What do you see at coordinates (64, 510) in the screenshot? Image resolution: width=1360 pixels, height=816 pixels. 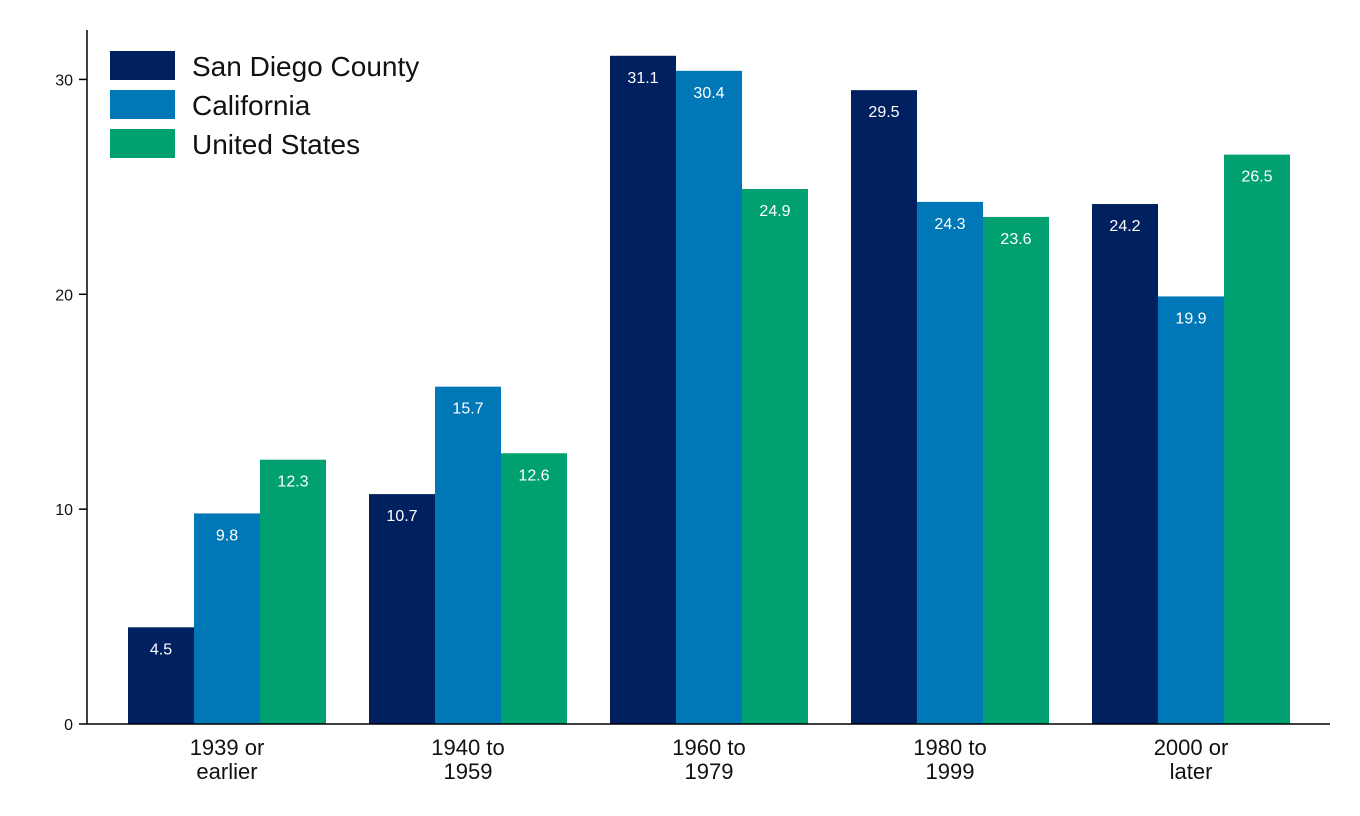 I see `y-tick-label: 10` at bounding box center [64, 510].